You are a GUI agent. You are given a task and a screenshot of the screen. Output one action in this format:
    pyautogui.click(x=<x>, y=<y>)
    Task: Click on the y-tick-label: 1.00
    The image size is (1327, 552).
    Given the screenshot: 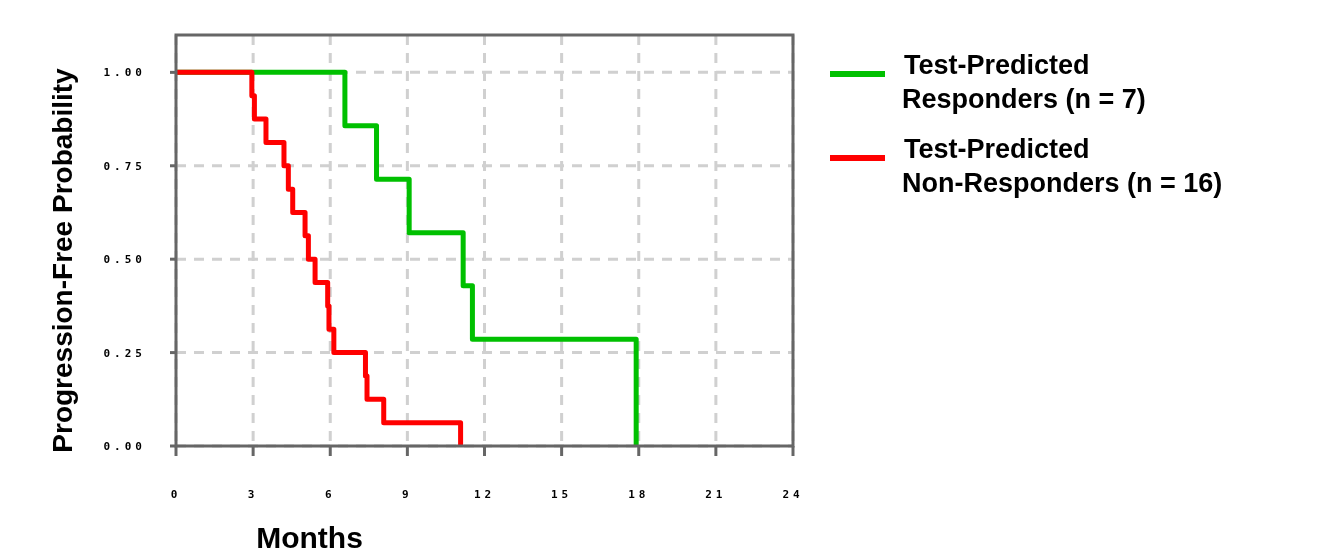 What is the action you would take?
    pyautogui.click(x=124, y=73)
    